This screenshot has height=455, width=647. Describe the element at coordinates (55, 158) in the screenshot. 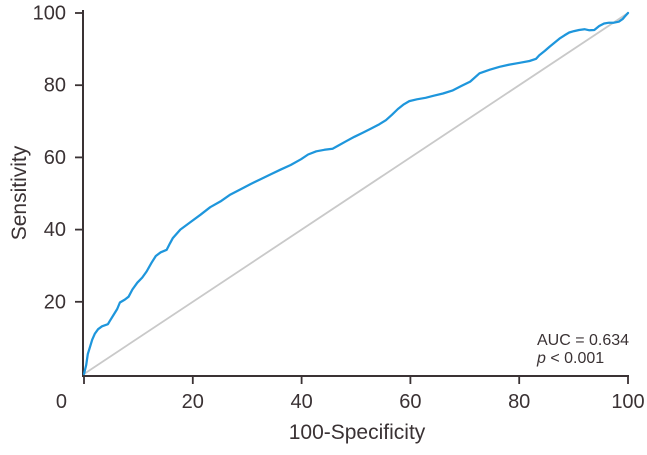

I see `y-tick-label: 60` at that location.